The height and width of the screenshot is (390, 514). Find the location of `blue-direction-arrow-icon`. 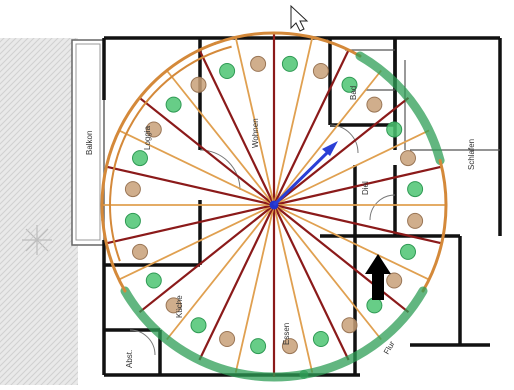

blue-direction-arrow-icon is located at coordinates (305, 174).